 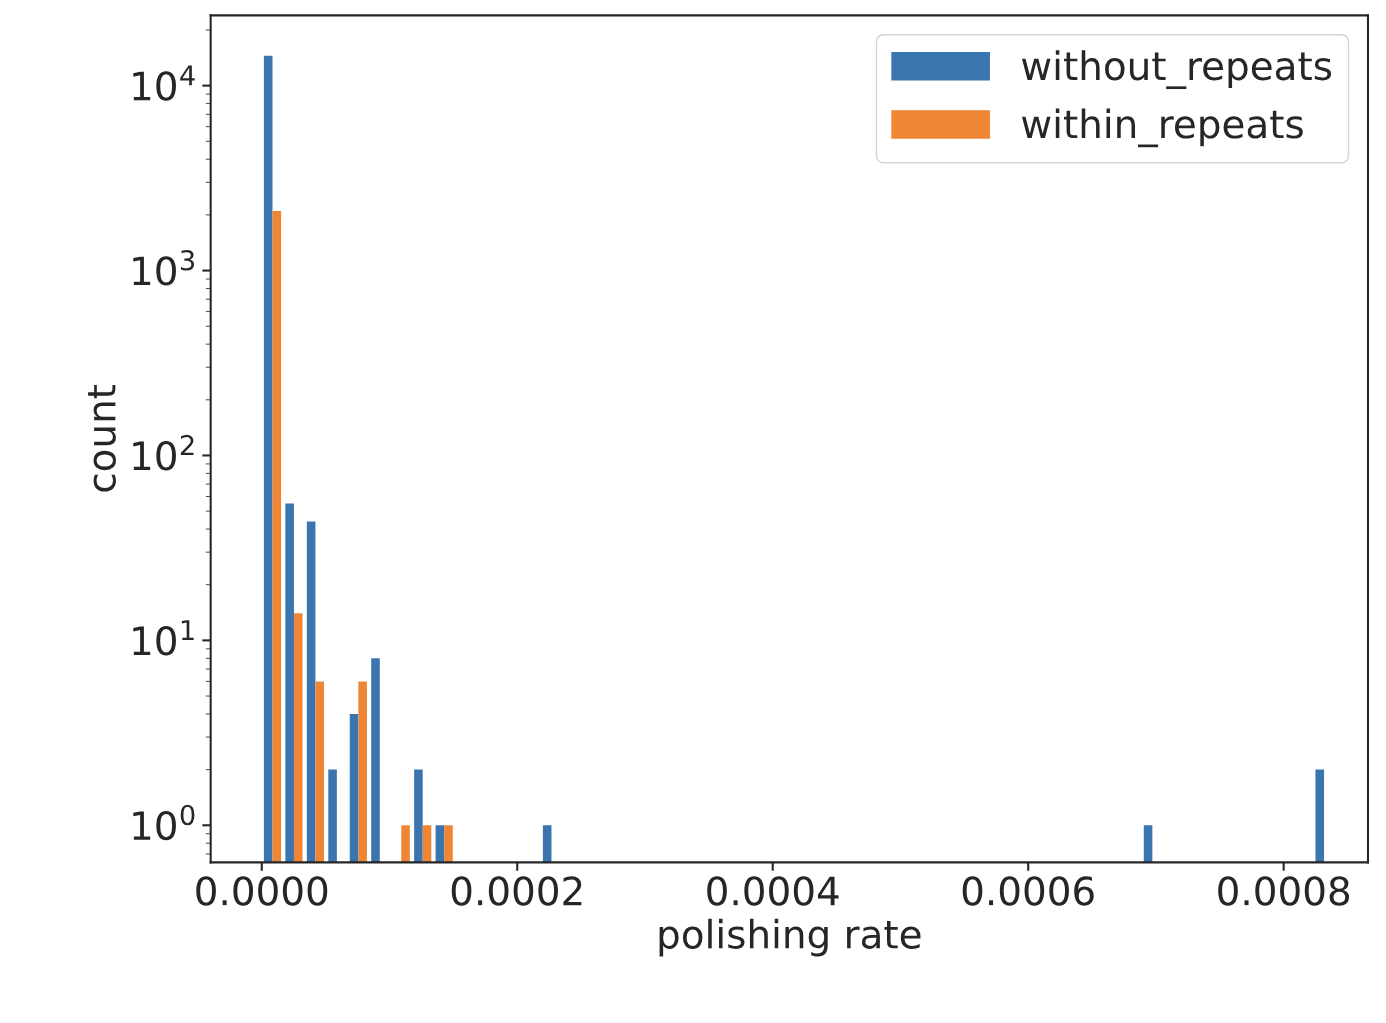 What do you see at coordinates (1028, 891) in the screenshot?
I see `x-tick-label: 0.0006` at bounding box center [1028, 891].